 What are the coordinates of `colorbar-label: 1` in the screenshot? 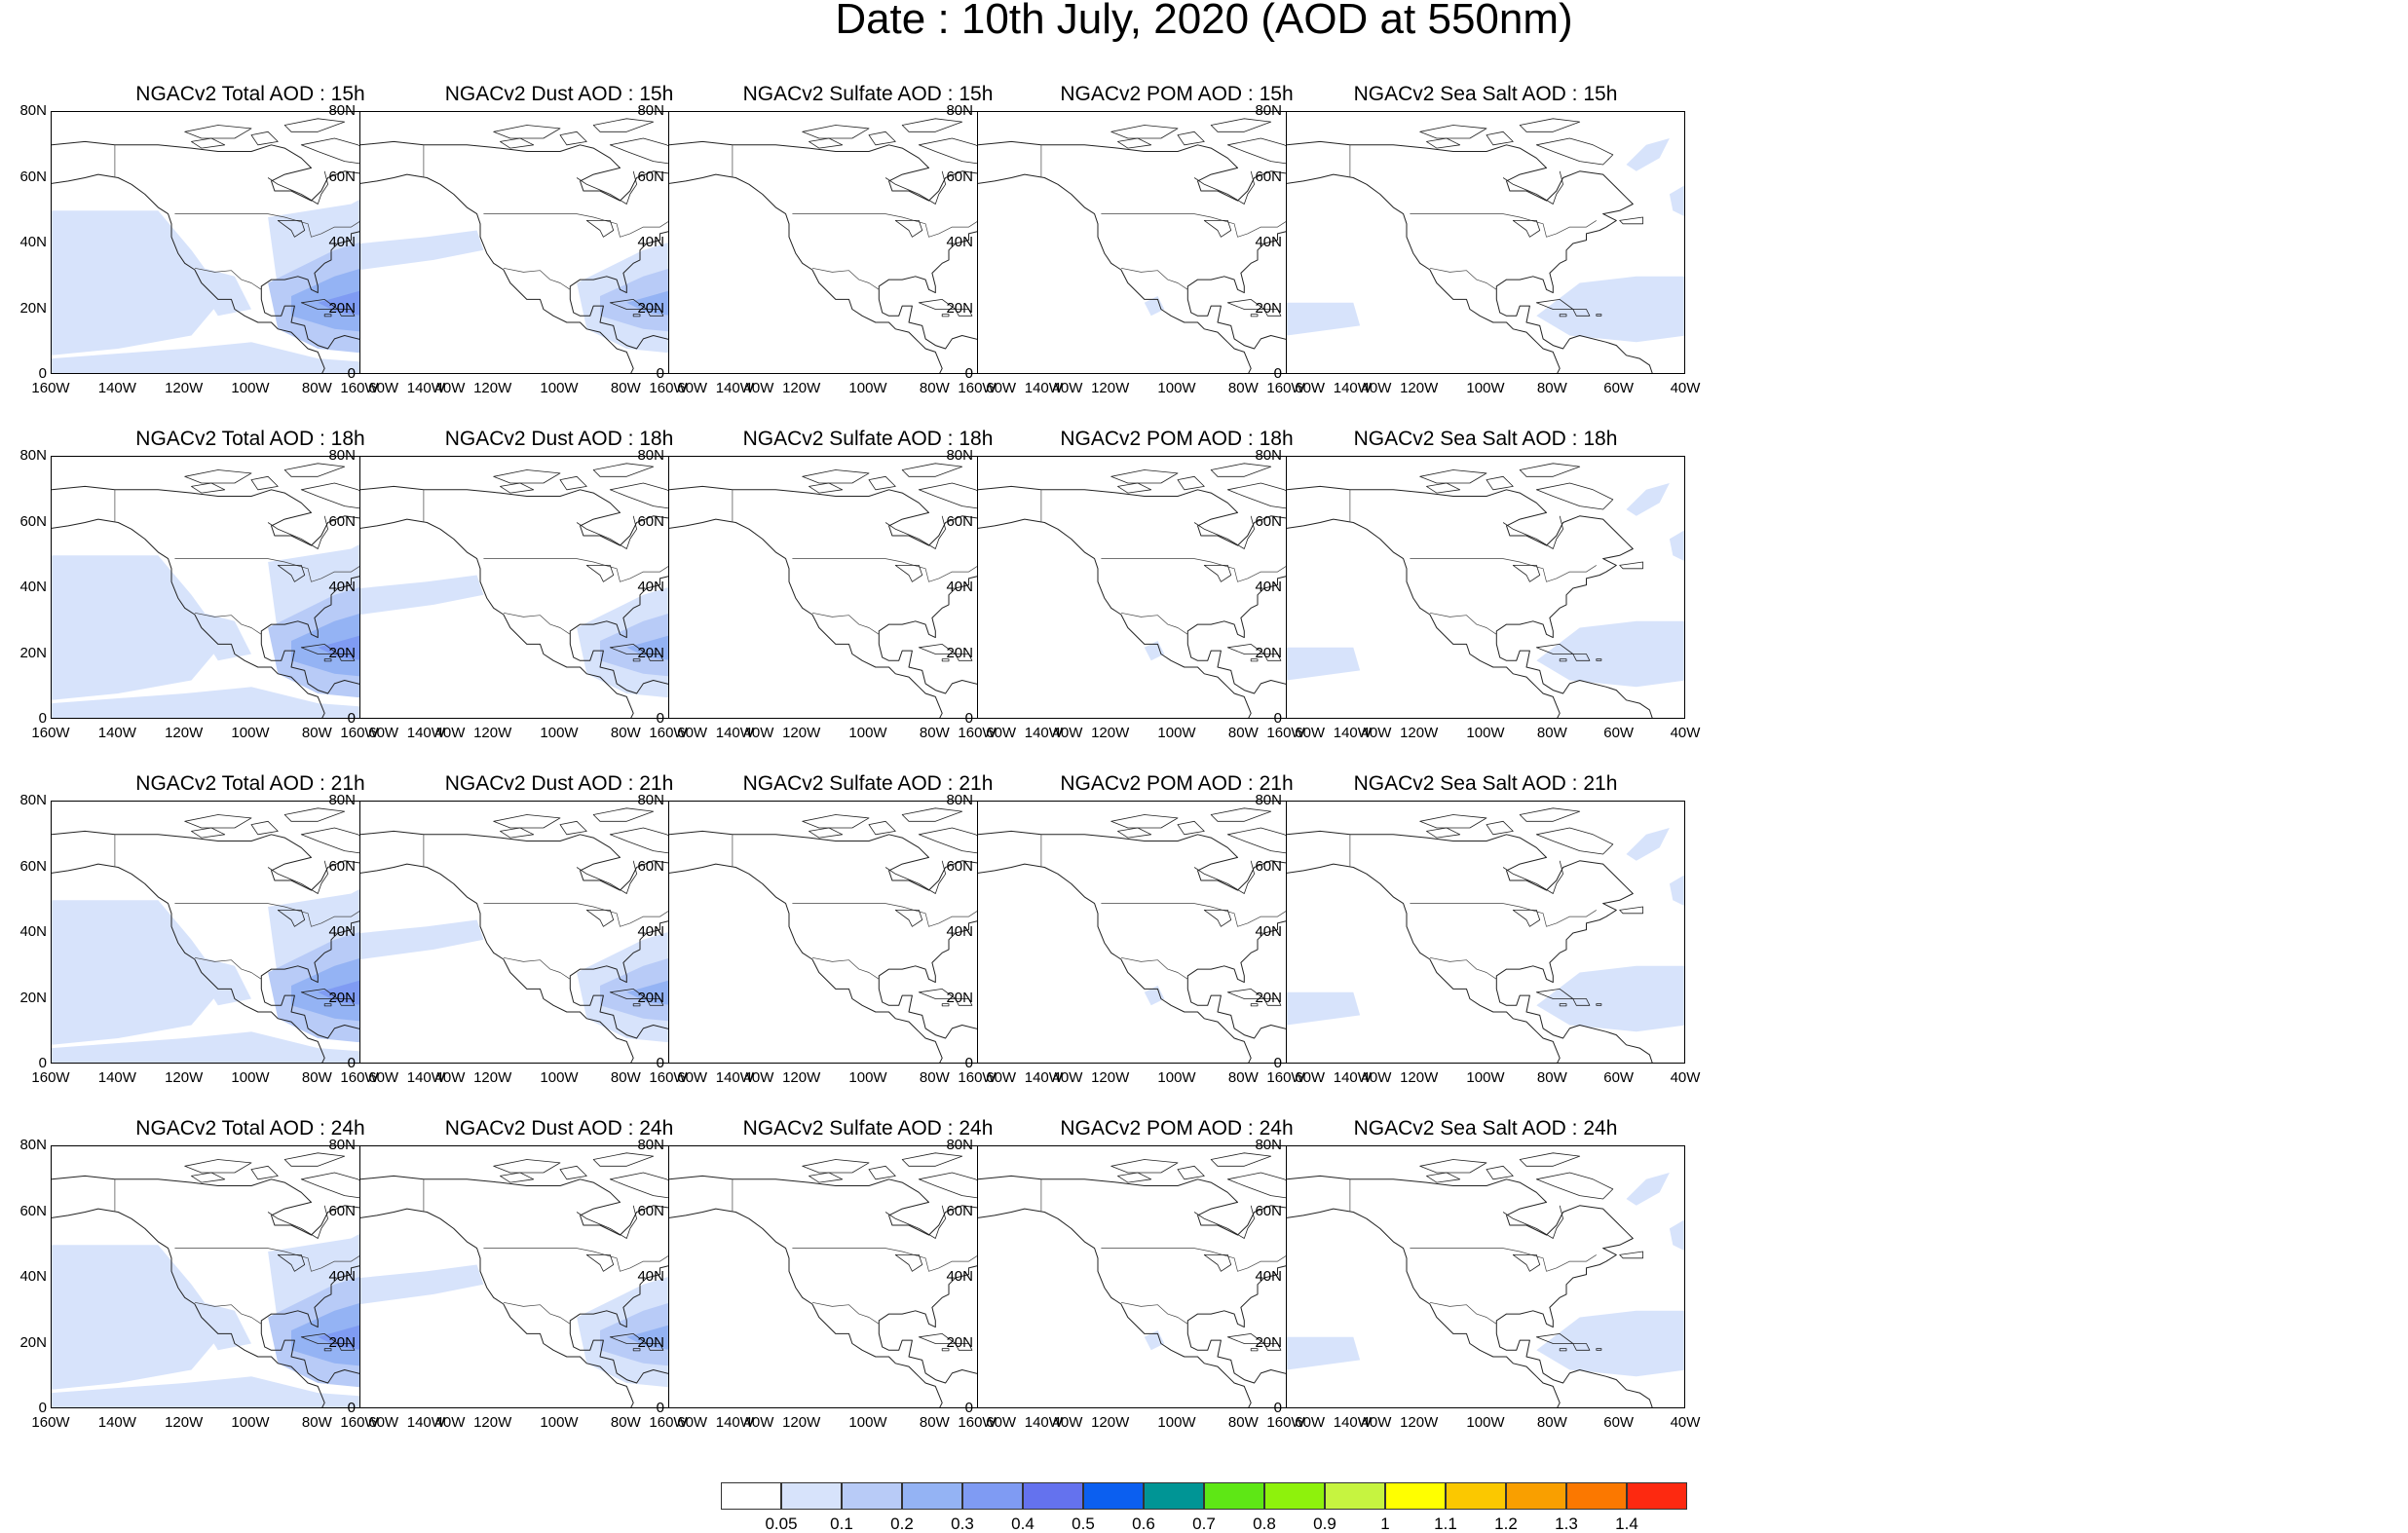 It's located at (1385, 1523).